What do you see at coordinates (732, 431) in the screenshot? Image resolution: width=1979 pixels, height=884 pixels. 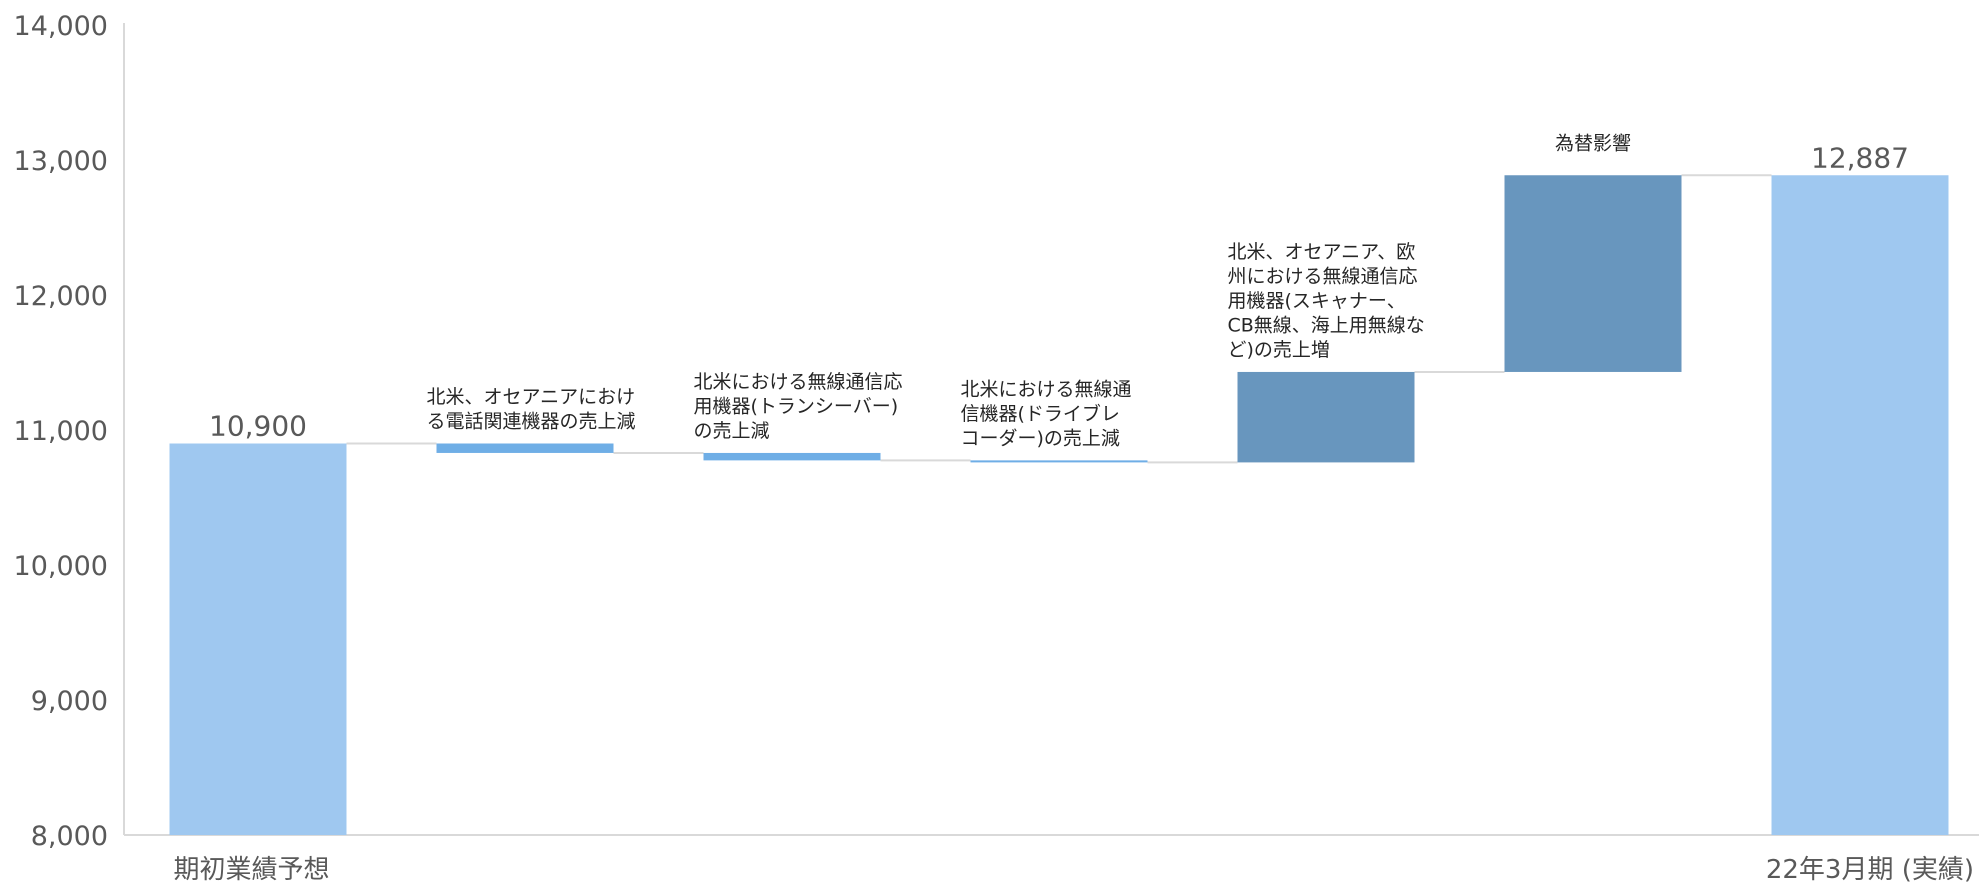 I see `annotation-text: の売上減` at bounding box center [732, 431].